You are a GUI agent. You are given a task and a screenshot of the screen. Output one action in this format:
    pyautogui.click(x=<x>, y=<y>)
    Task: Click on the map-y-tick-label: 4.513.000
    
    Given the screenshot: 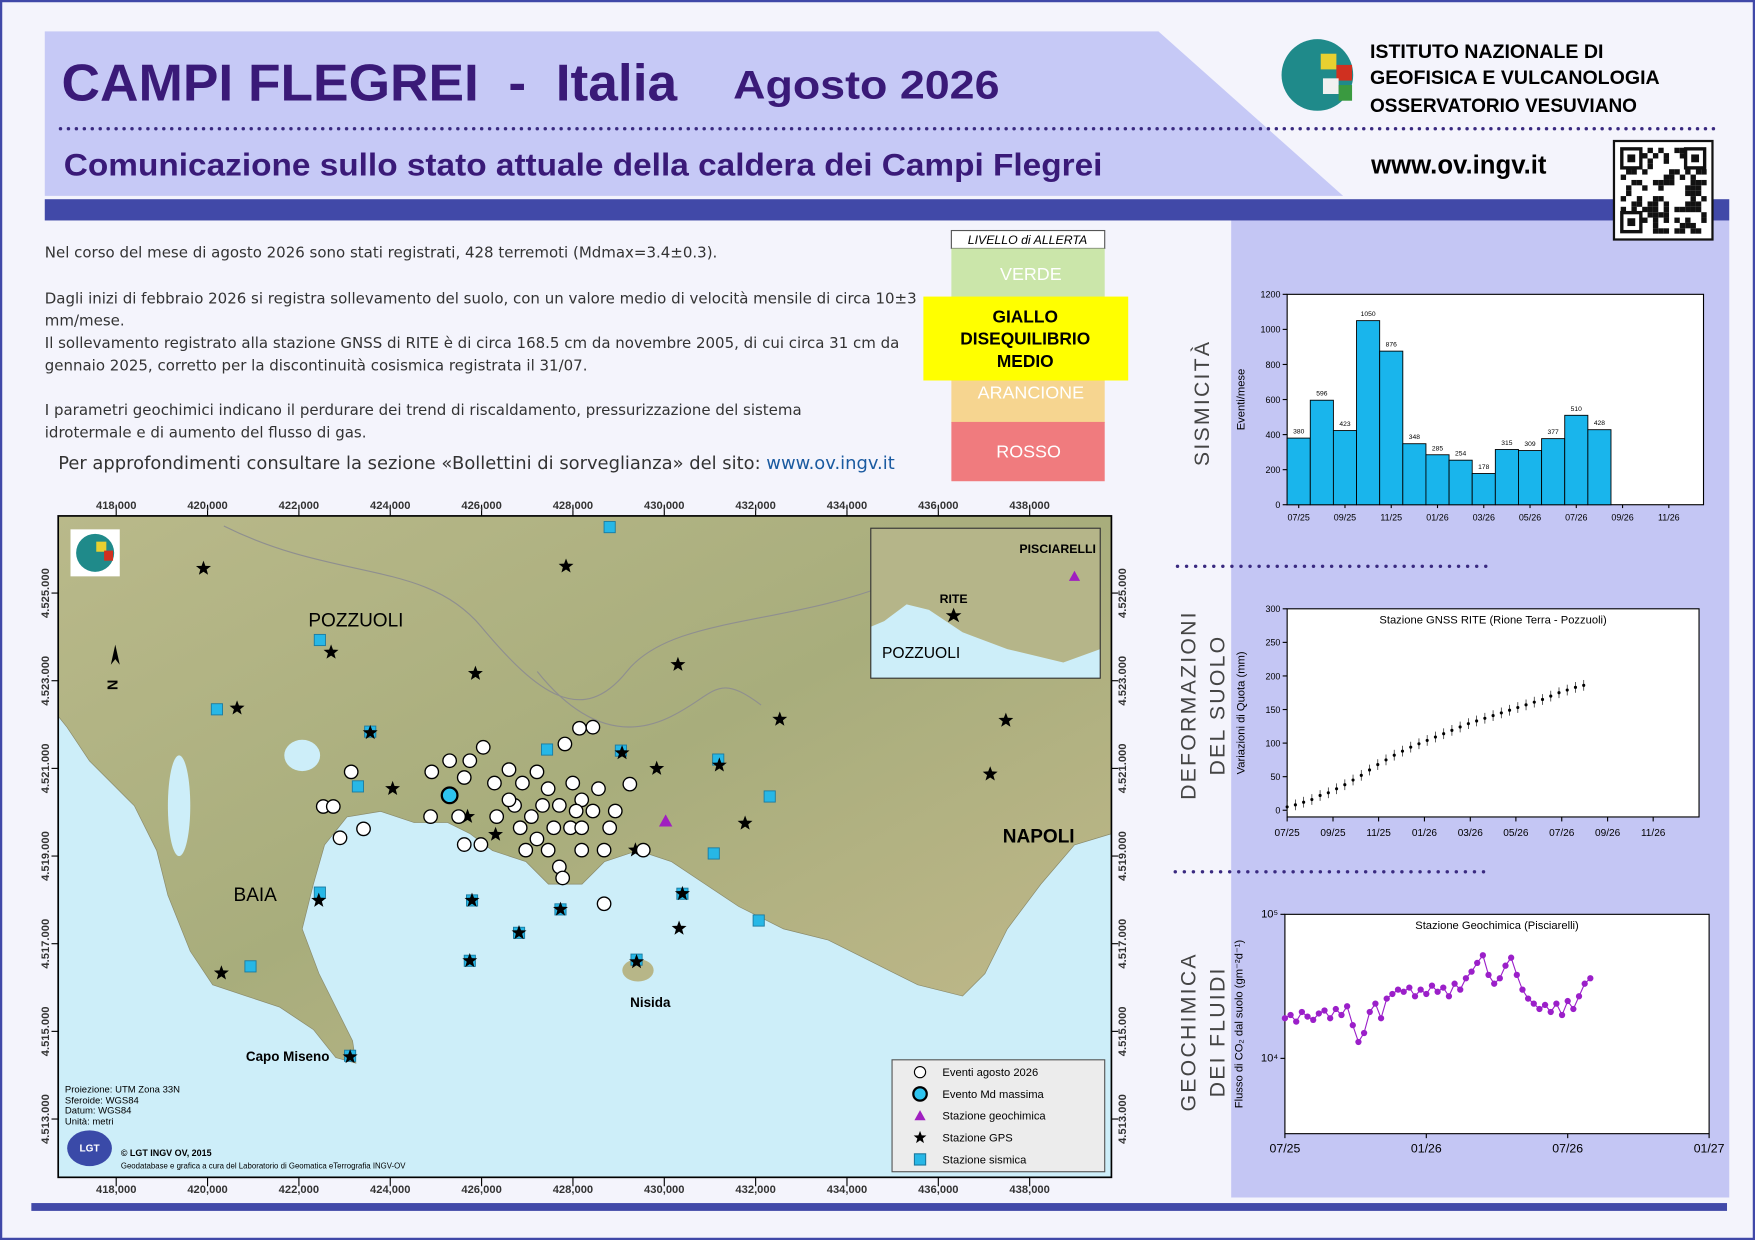 What is the action you would take?
    pyautogui.click(x=1123, y=1119)
    